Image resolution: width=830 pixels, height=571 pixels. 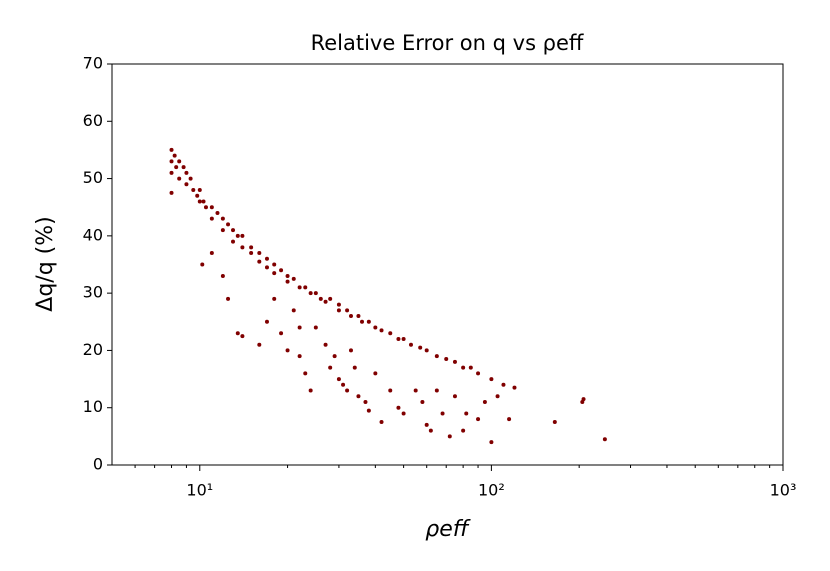 I want to click on y-tick-label: 40, so click(x=93, y=234).